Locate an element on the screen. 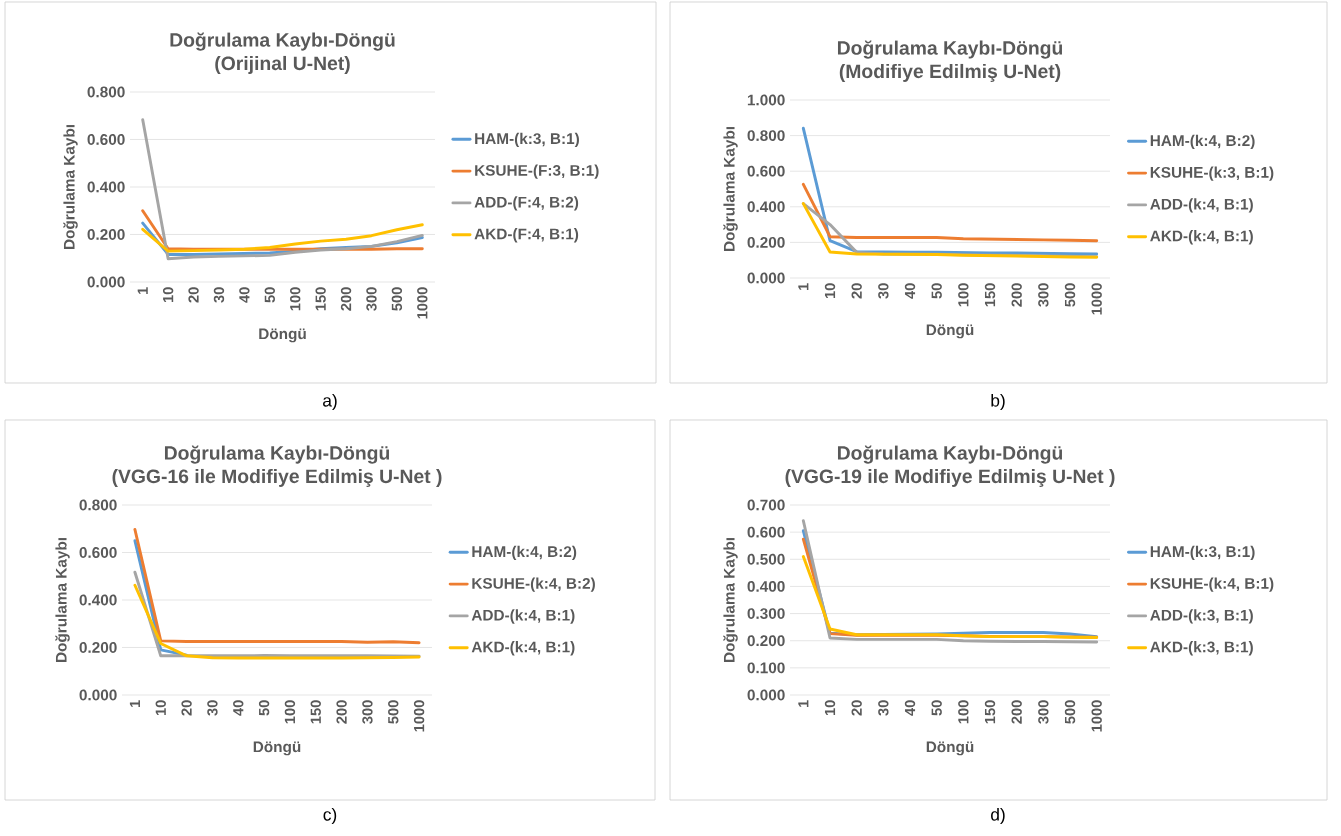  chart-subtitle: (Orijinal U-Net) is located at coordinates (282, 64).